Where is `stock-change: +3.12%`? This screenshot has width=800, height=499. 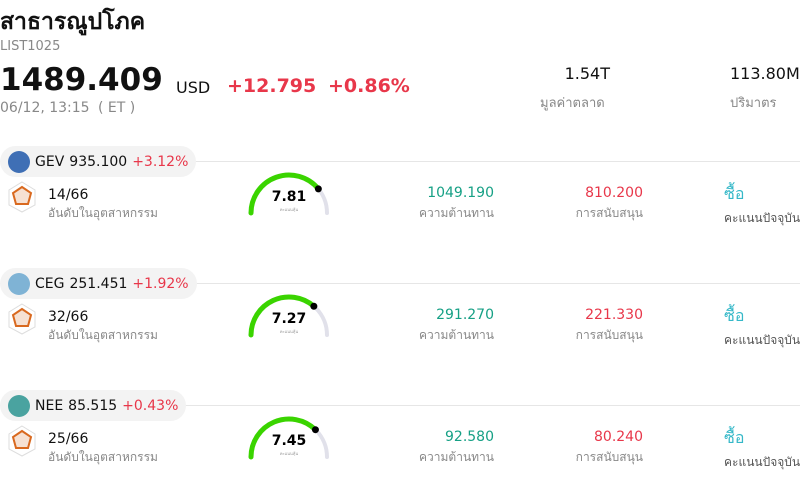
stock-change: +3.12% is located at coordinates (160, 161).